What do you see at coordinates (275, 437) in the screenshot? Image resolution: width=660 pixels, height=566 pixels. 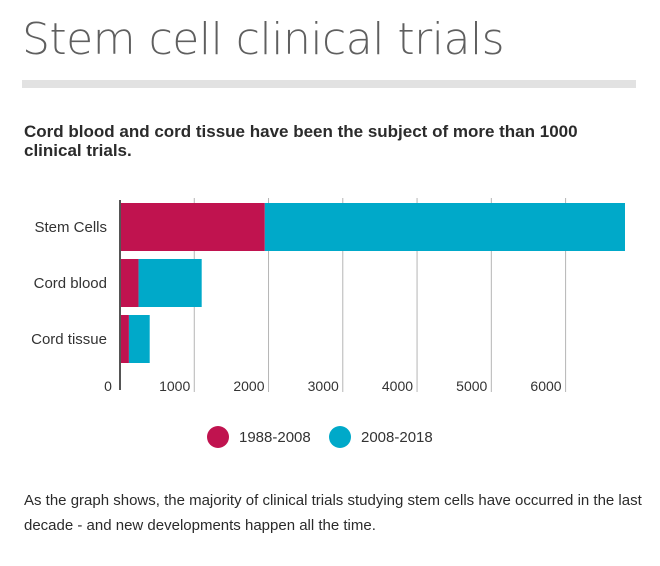 I see `legend-label: 1988-2008` at bounding box center [275, 437].